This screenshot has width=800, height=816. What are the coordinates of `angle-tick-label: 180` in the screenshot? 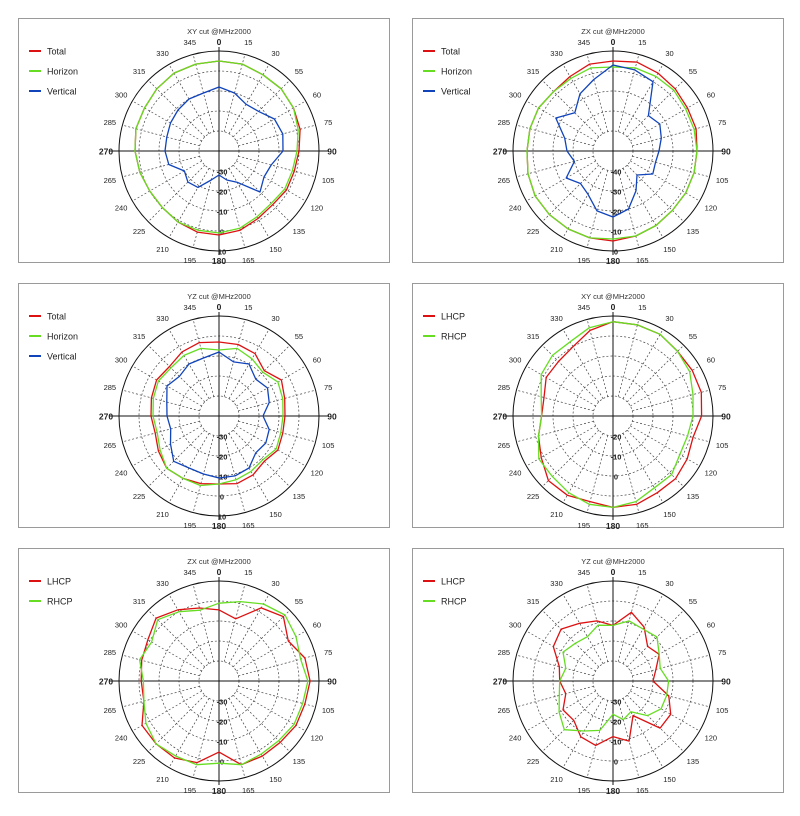 It's located at (219, 260).